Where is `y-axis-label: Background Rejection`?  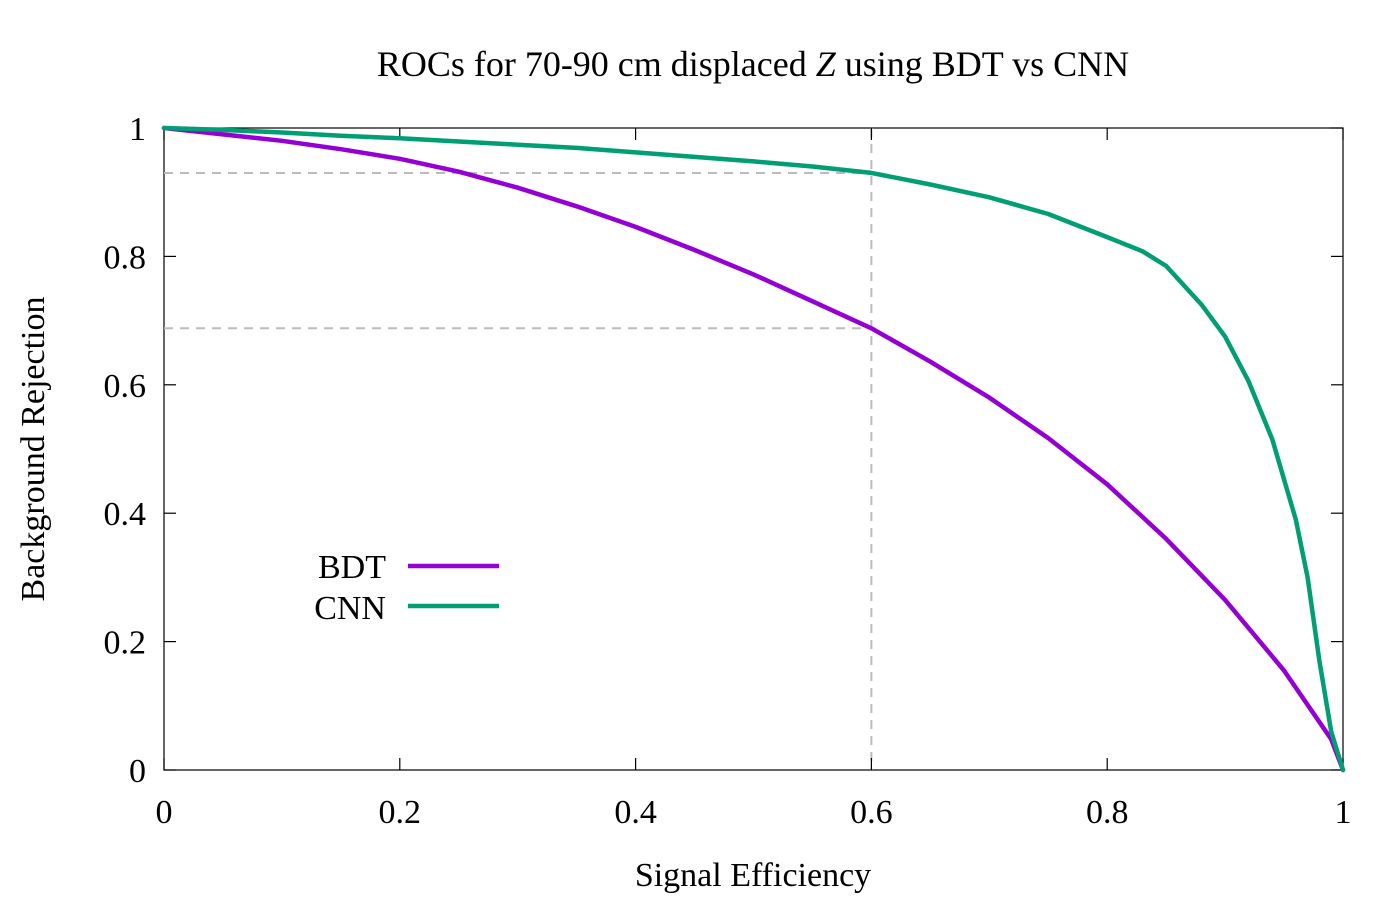
y-axis-label: Background Rejection is located at coordinates (33, 449).